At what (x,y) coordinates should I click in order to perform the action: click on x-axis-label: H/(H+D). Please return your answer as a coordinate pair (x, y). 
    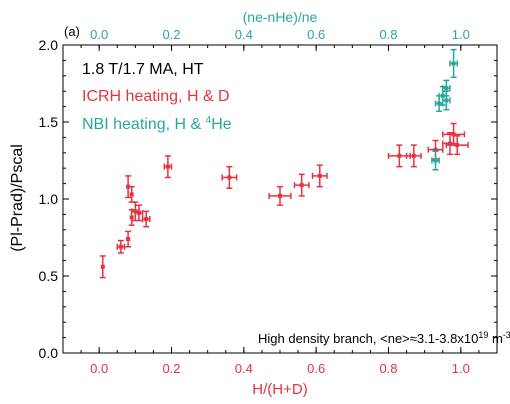
    Looking at the image, I should click on (279, 389).